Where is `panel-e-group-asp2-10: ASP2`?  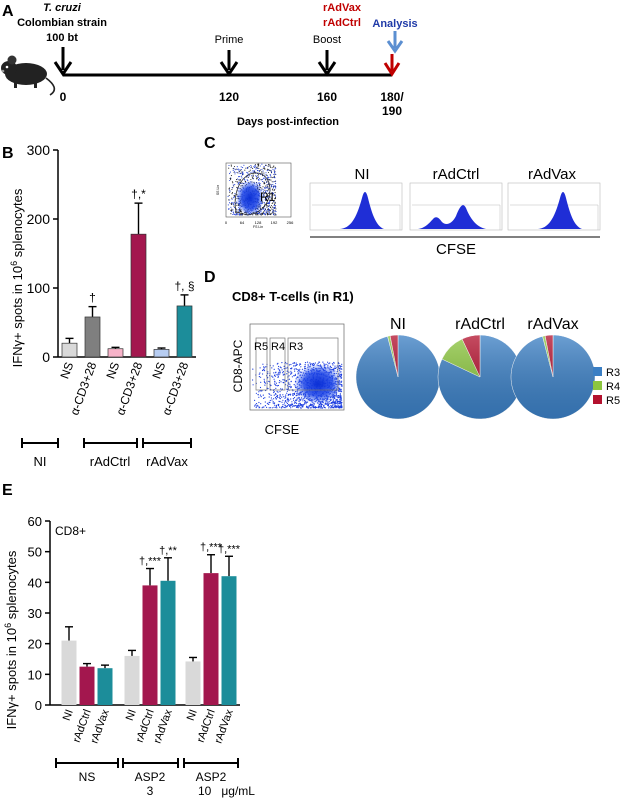 panel-e-group-asp2-10: ASP2 is located at coordinates (211, 777).